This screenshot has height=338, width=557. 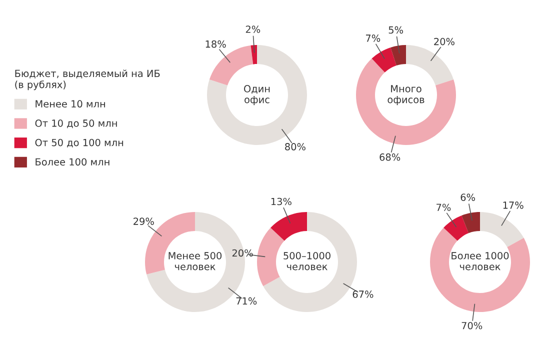 What do you see at coordinates (87, 80) in the screenshot?
I see `legend-title: Бюджет, выделяемый на ИБ (в рублях)` at bounding box center [87, 80].